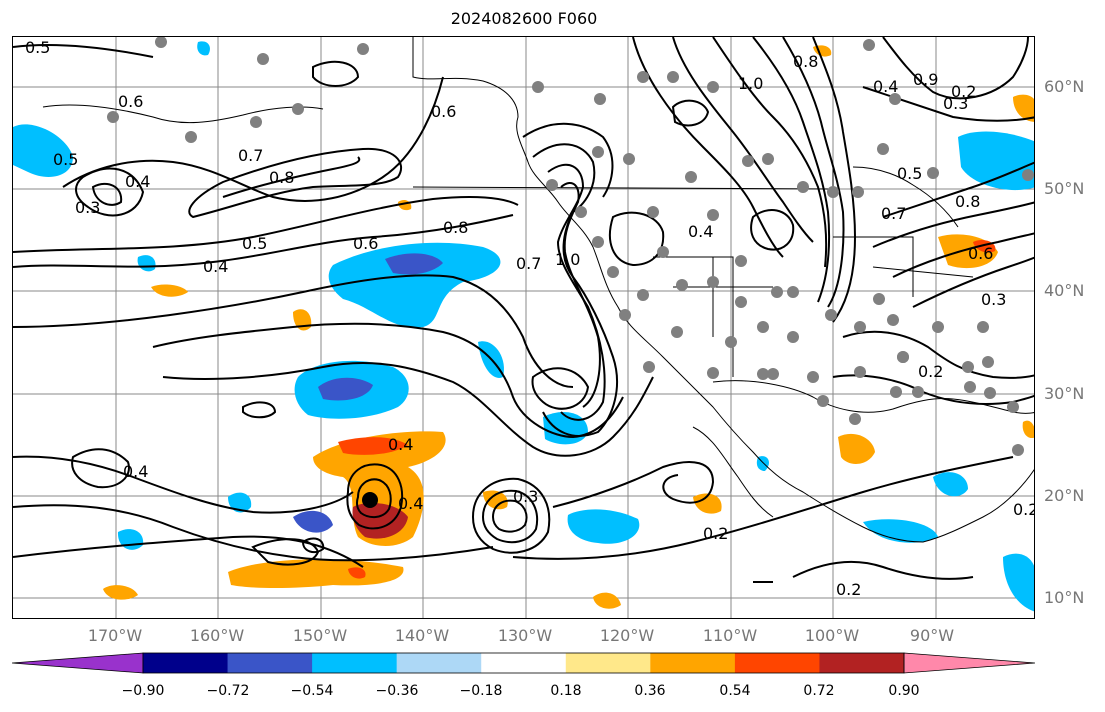 The image size is (1105, 712). Describe the element at coordinates (312, 691) in the screenshot. I see `colorbar-tick-label: −0.54` at that location.